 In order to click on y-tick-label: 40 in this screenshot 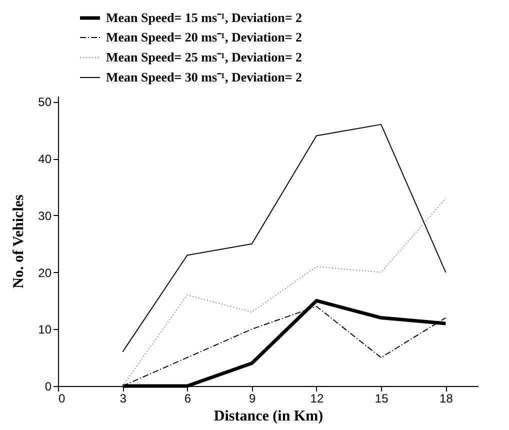, I will do `click(45, 159)`.